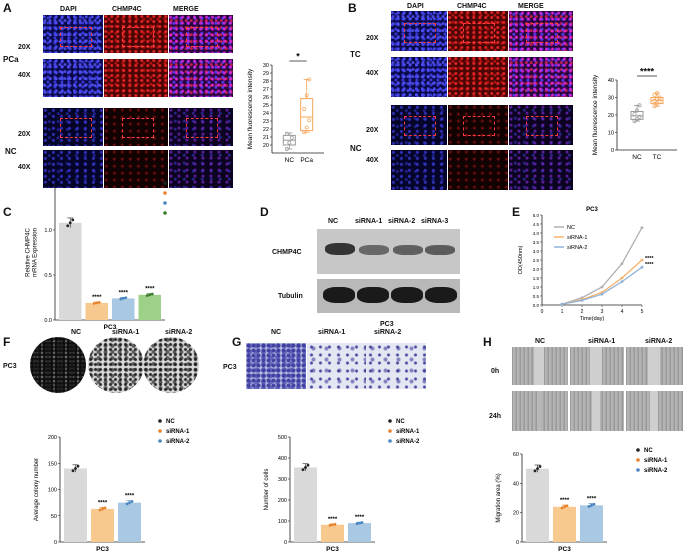  I want to click on f-plate-nc, so click(58, 365).